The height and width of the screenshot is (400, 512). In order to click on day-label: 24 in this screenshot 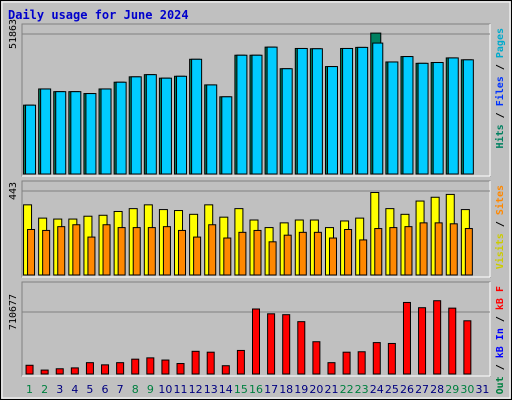, I will do `click(377, 389)`.